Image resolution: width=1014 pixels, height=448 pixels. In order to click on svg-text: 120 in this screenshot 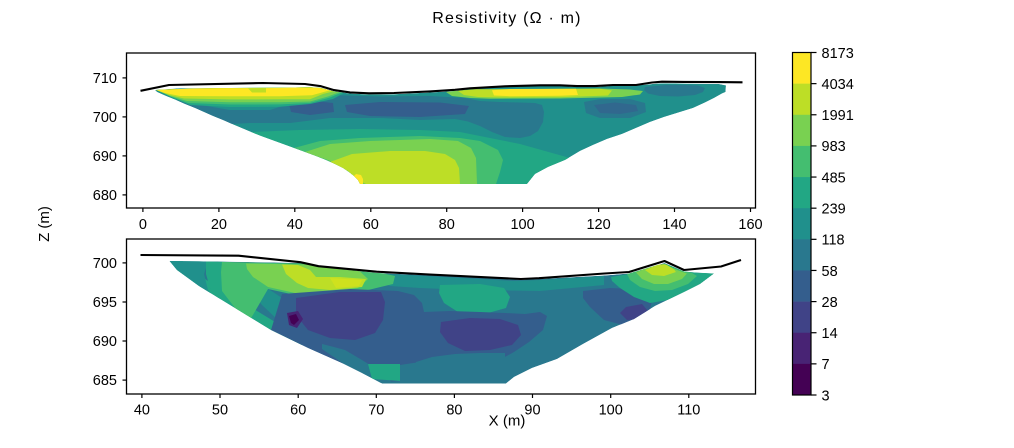, I will do `click(598, 225)`.